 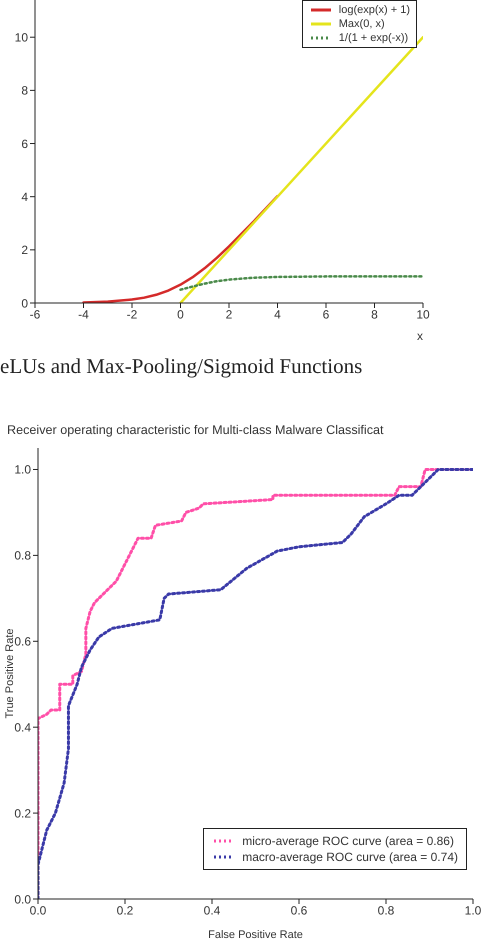 What do you see at coordinates (348, 841) in the screenshot?
I see `legend-label: micro-average ROC curve (area = 0.86)` at bounding box center [348, 841].